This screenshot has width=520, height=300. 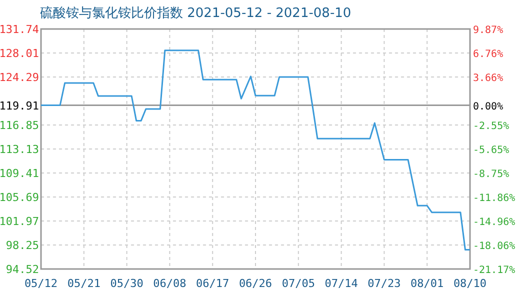 What do you see at coordinates (22, 245) in the screenshot?
I see `y-tick-label: 98.25` at bounding box center [22, 245].